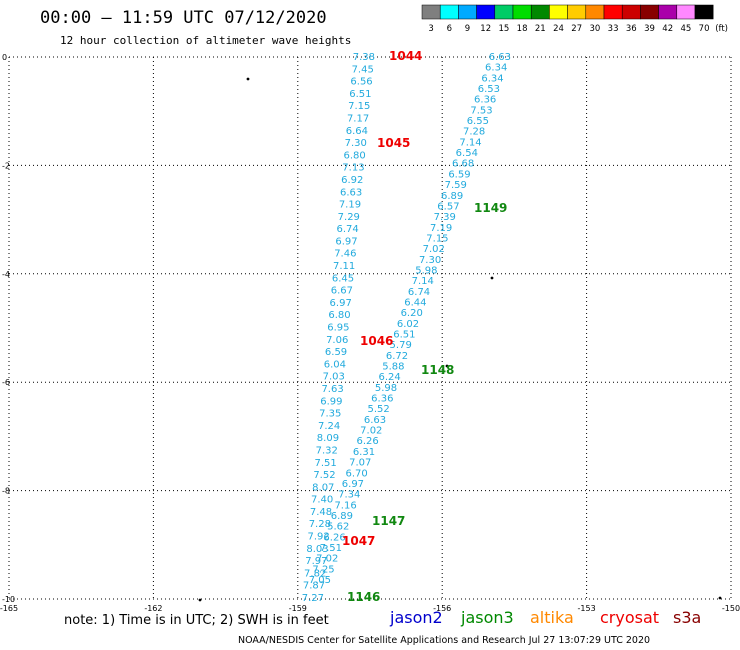 The height and width of the screenshot is (650, 740). Describe the element at coordinates (183, 18) in the screenshot. I see `page-title: 00:00 – 11:59 UTC 07/12/2020` at that location.